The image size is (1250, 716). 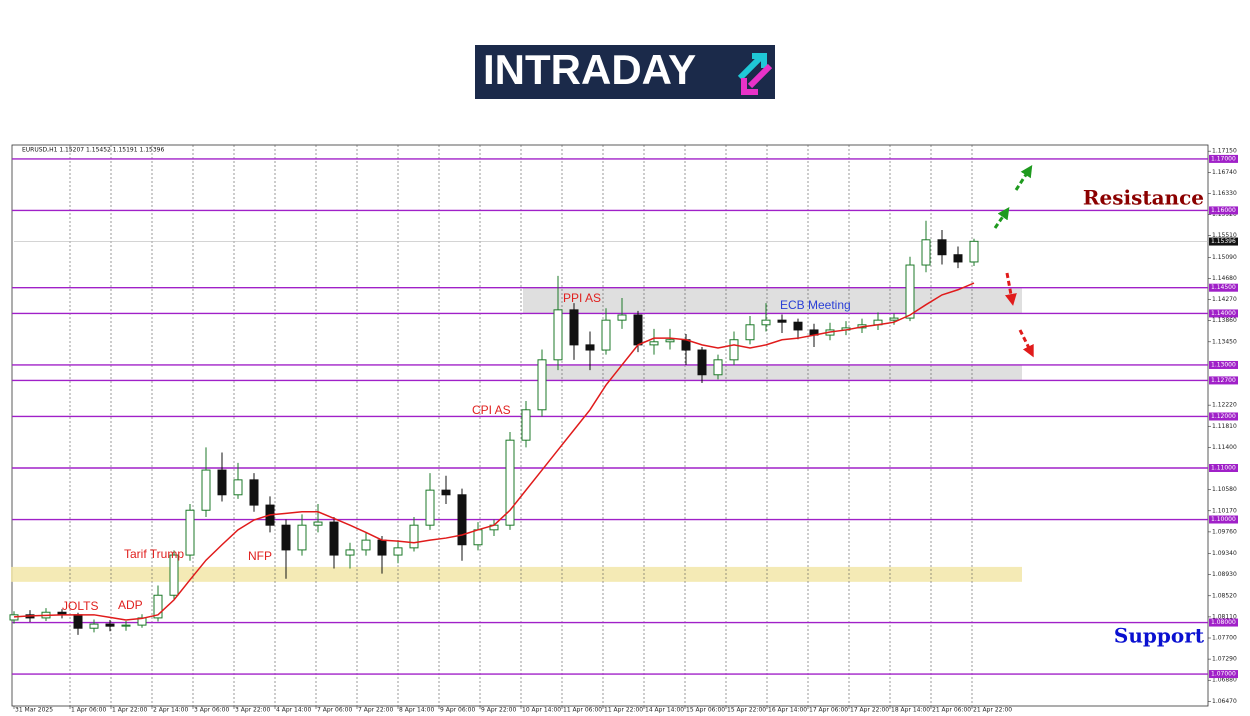 What do you see at coordinates (1223, 158) in the screenshot?
I see `level-label: 1.17000` at bounding box center [1223, 158].